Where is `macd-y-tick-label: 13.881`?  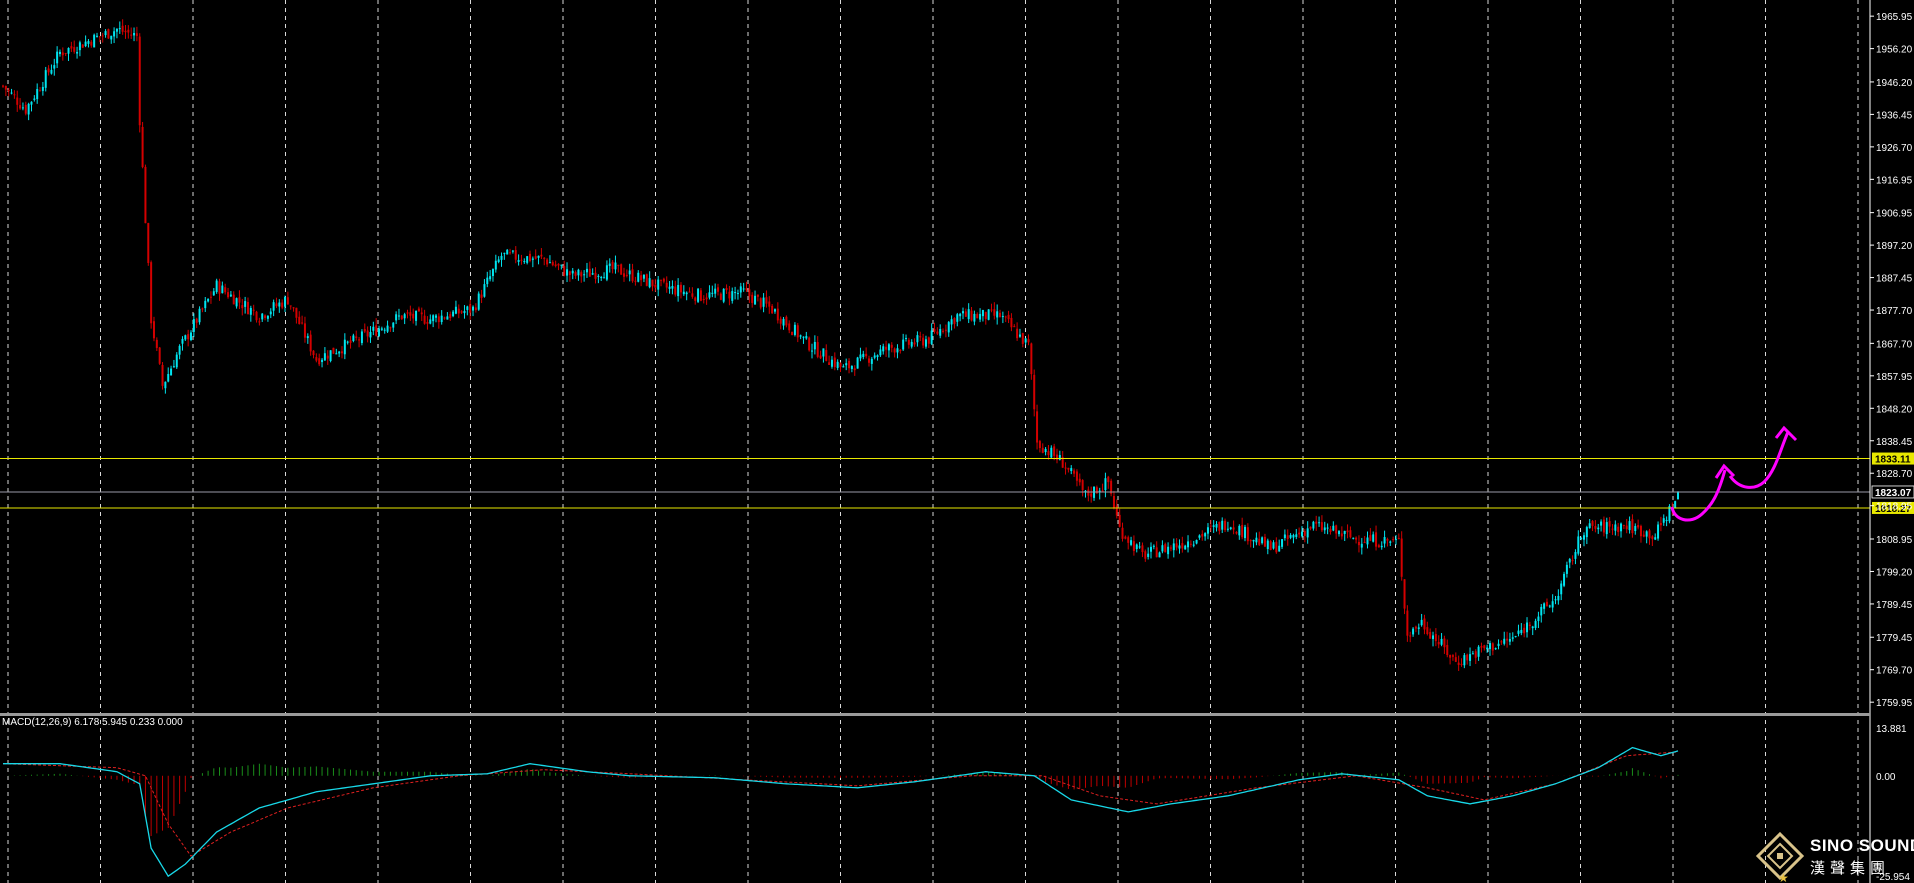
macd-y-tick-label: 13.881 is located at coordinates (1891, 729).